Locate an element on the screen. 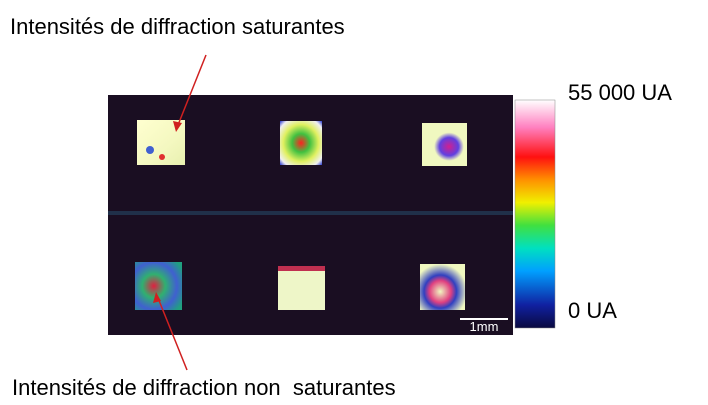 Image resolution: width=708 pixels, height=405 pixels. scale-bar-label: 1mm is located at coordinates (484, 326).